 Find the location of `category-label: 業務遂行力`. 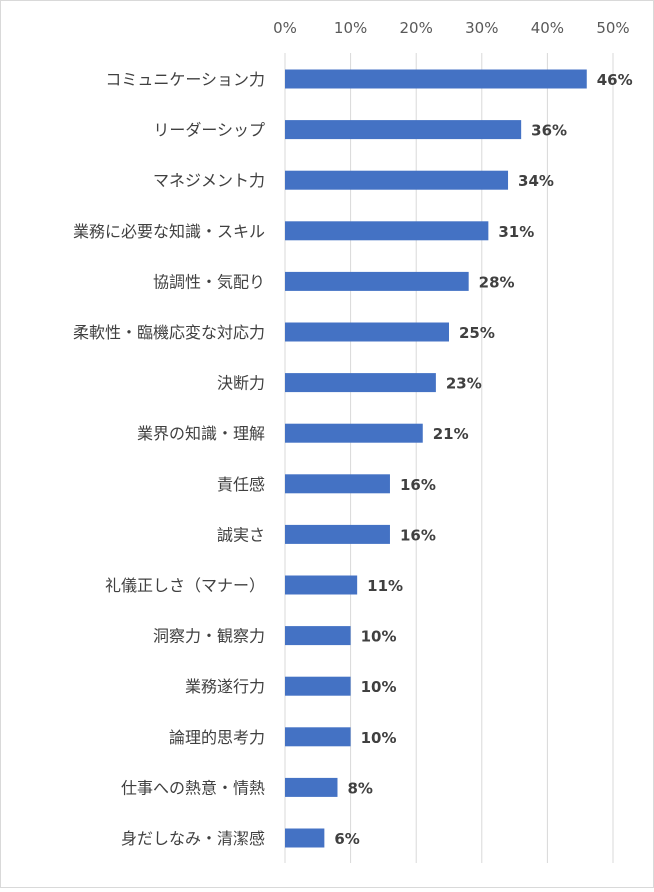

category-label: 業務遂行力 is located at coordinates (225, 686).